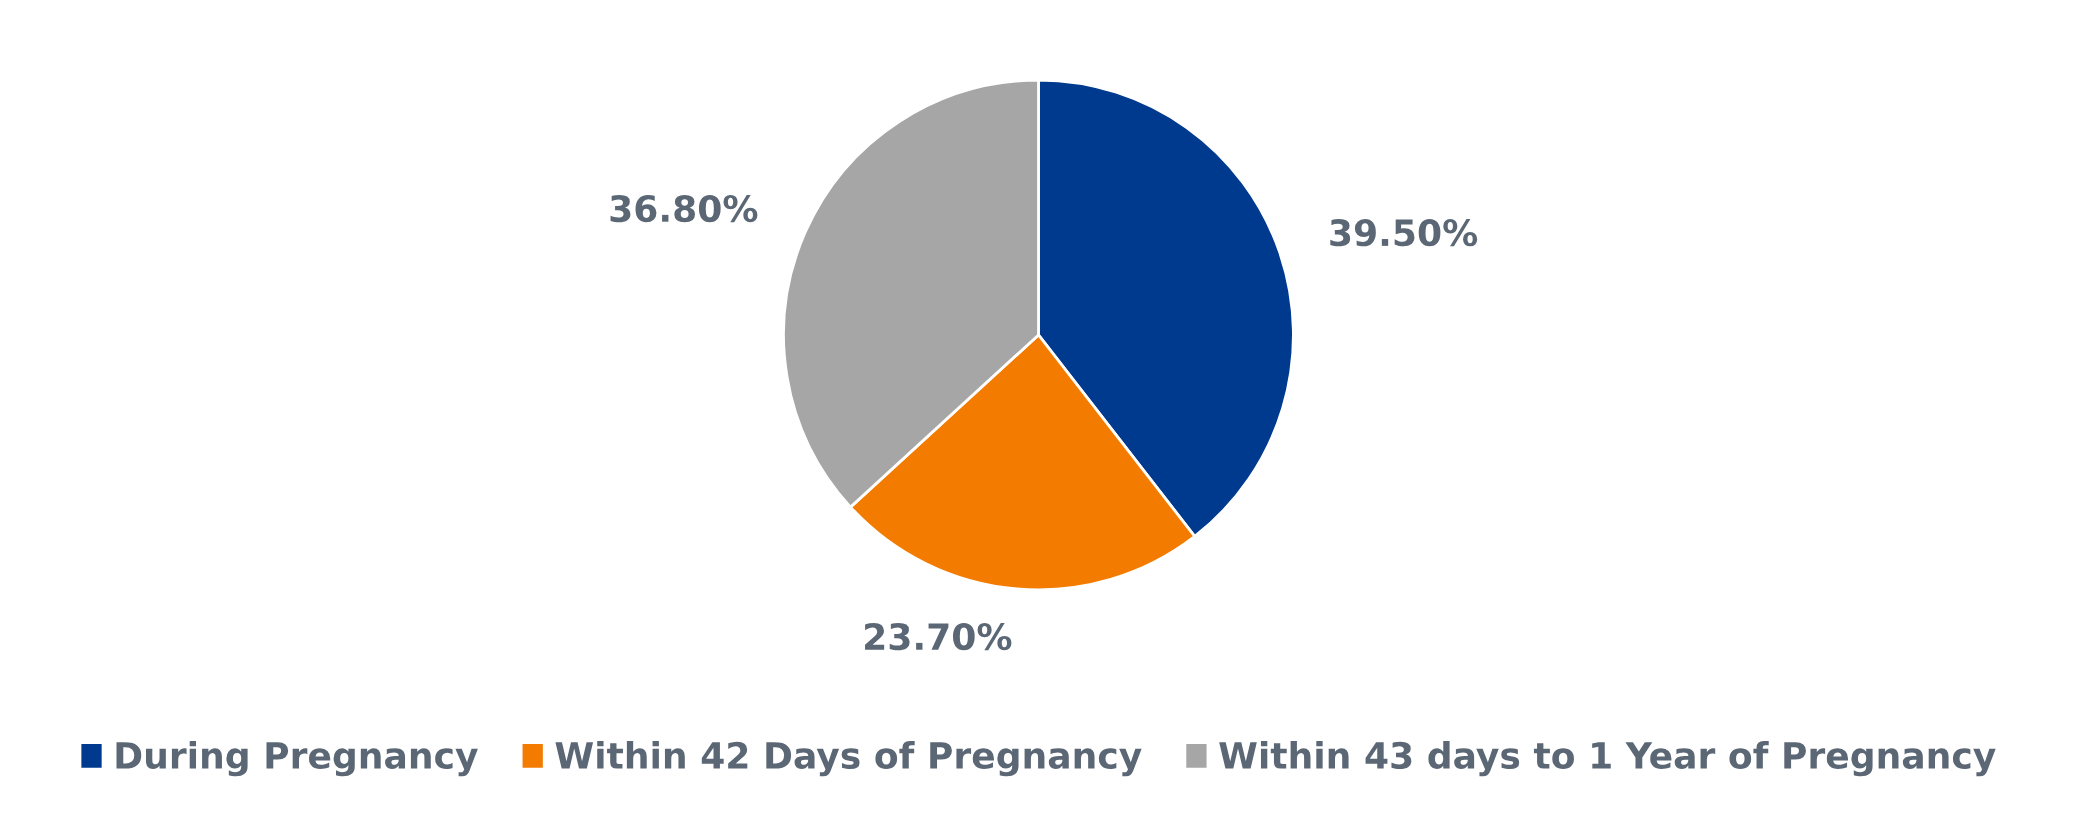 This screenshot has height=817, width=2077. I want to click on data-label: 23.70%, so click(938, 636).